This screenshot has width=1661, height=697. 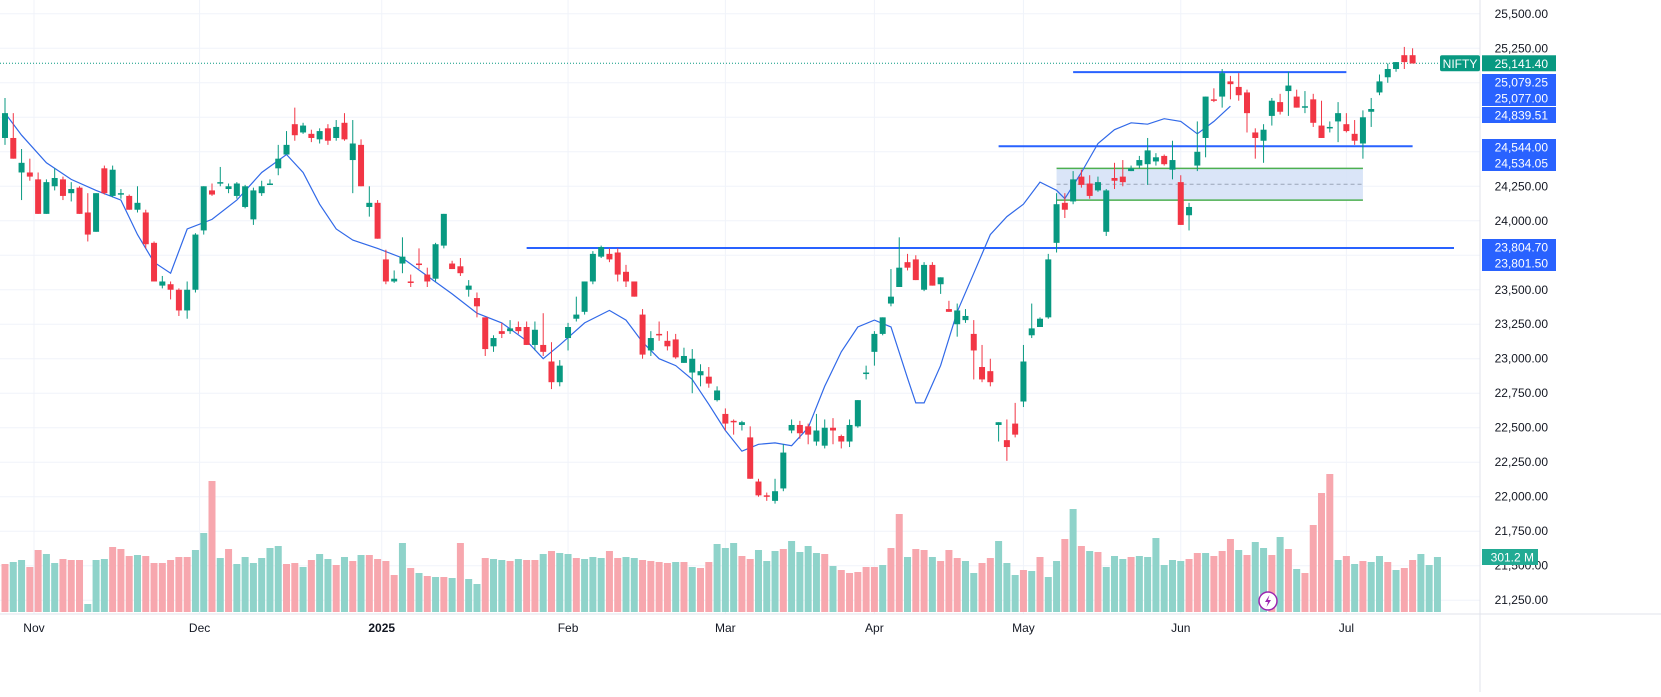 I want to click on lightning-icon, so click(x=1268, y=601).